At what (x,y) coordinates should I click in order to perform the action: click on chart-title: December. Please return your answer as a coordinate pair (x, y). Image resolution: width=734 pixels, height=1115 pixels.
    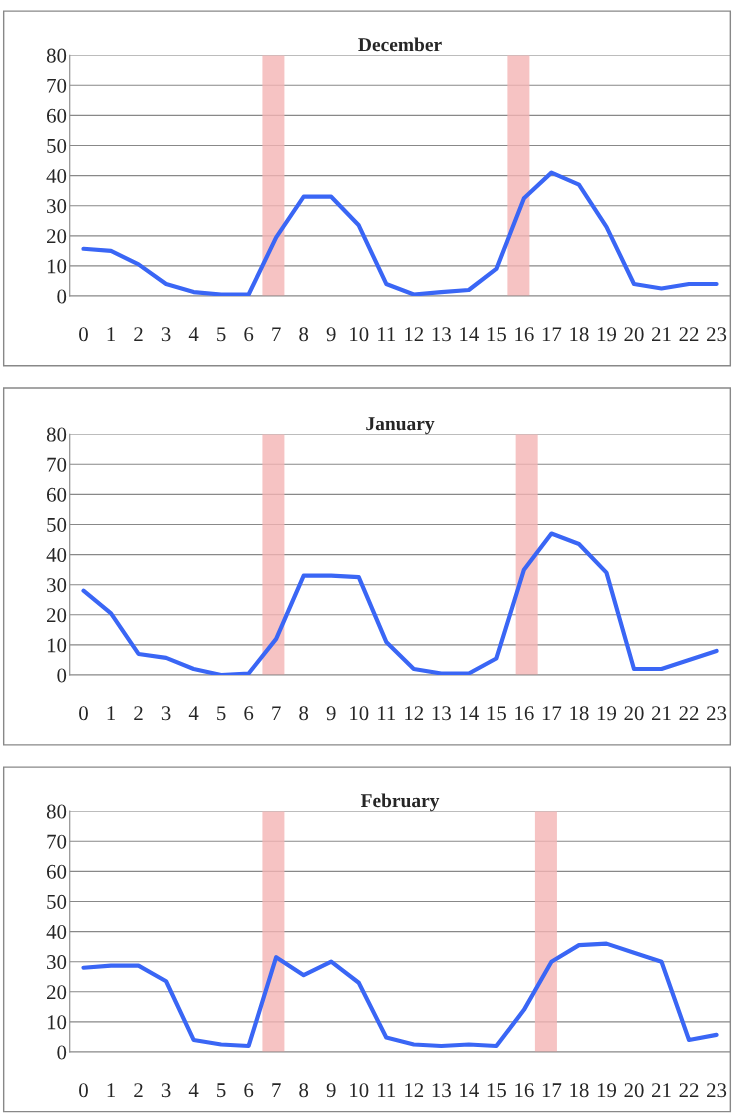
    Looking at the image, I should click on (400, 44).